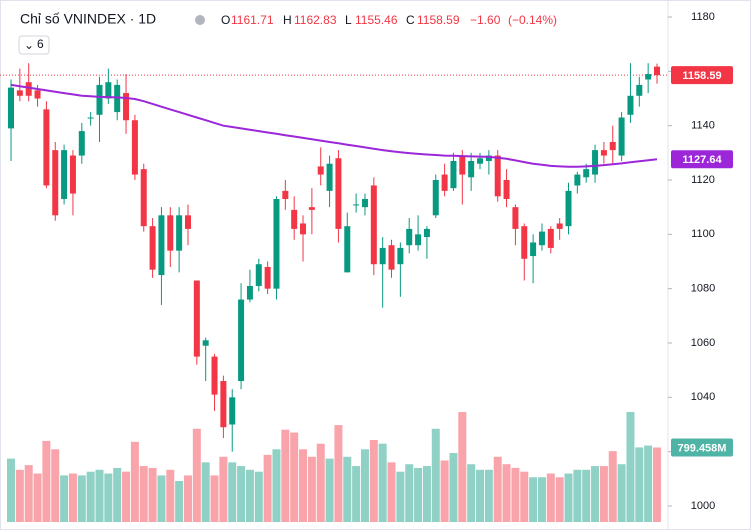 This screenshot has height=530, width=751. What do you see at coordinates (703, 126) in the screenshot?
I see `y-tick-label: 1140` at bounding box center [703, 126].